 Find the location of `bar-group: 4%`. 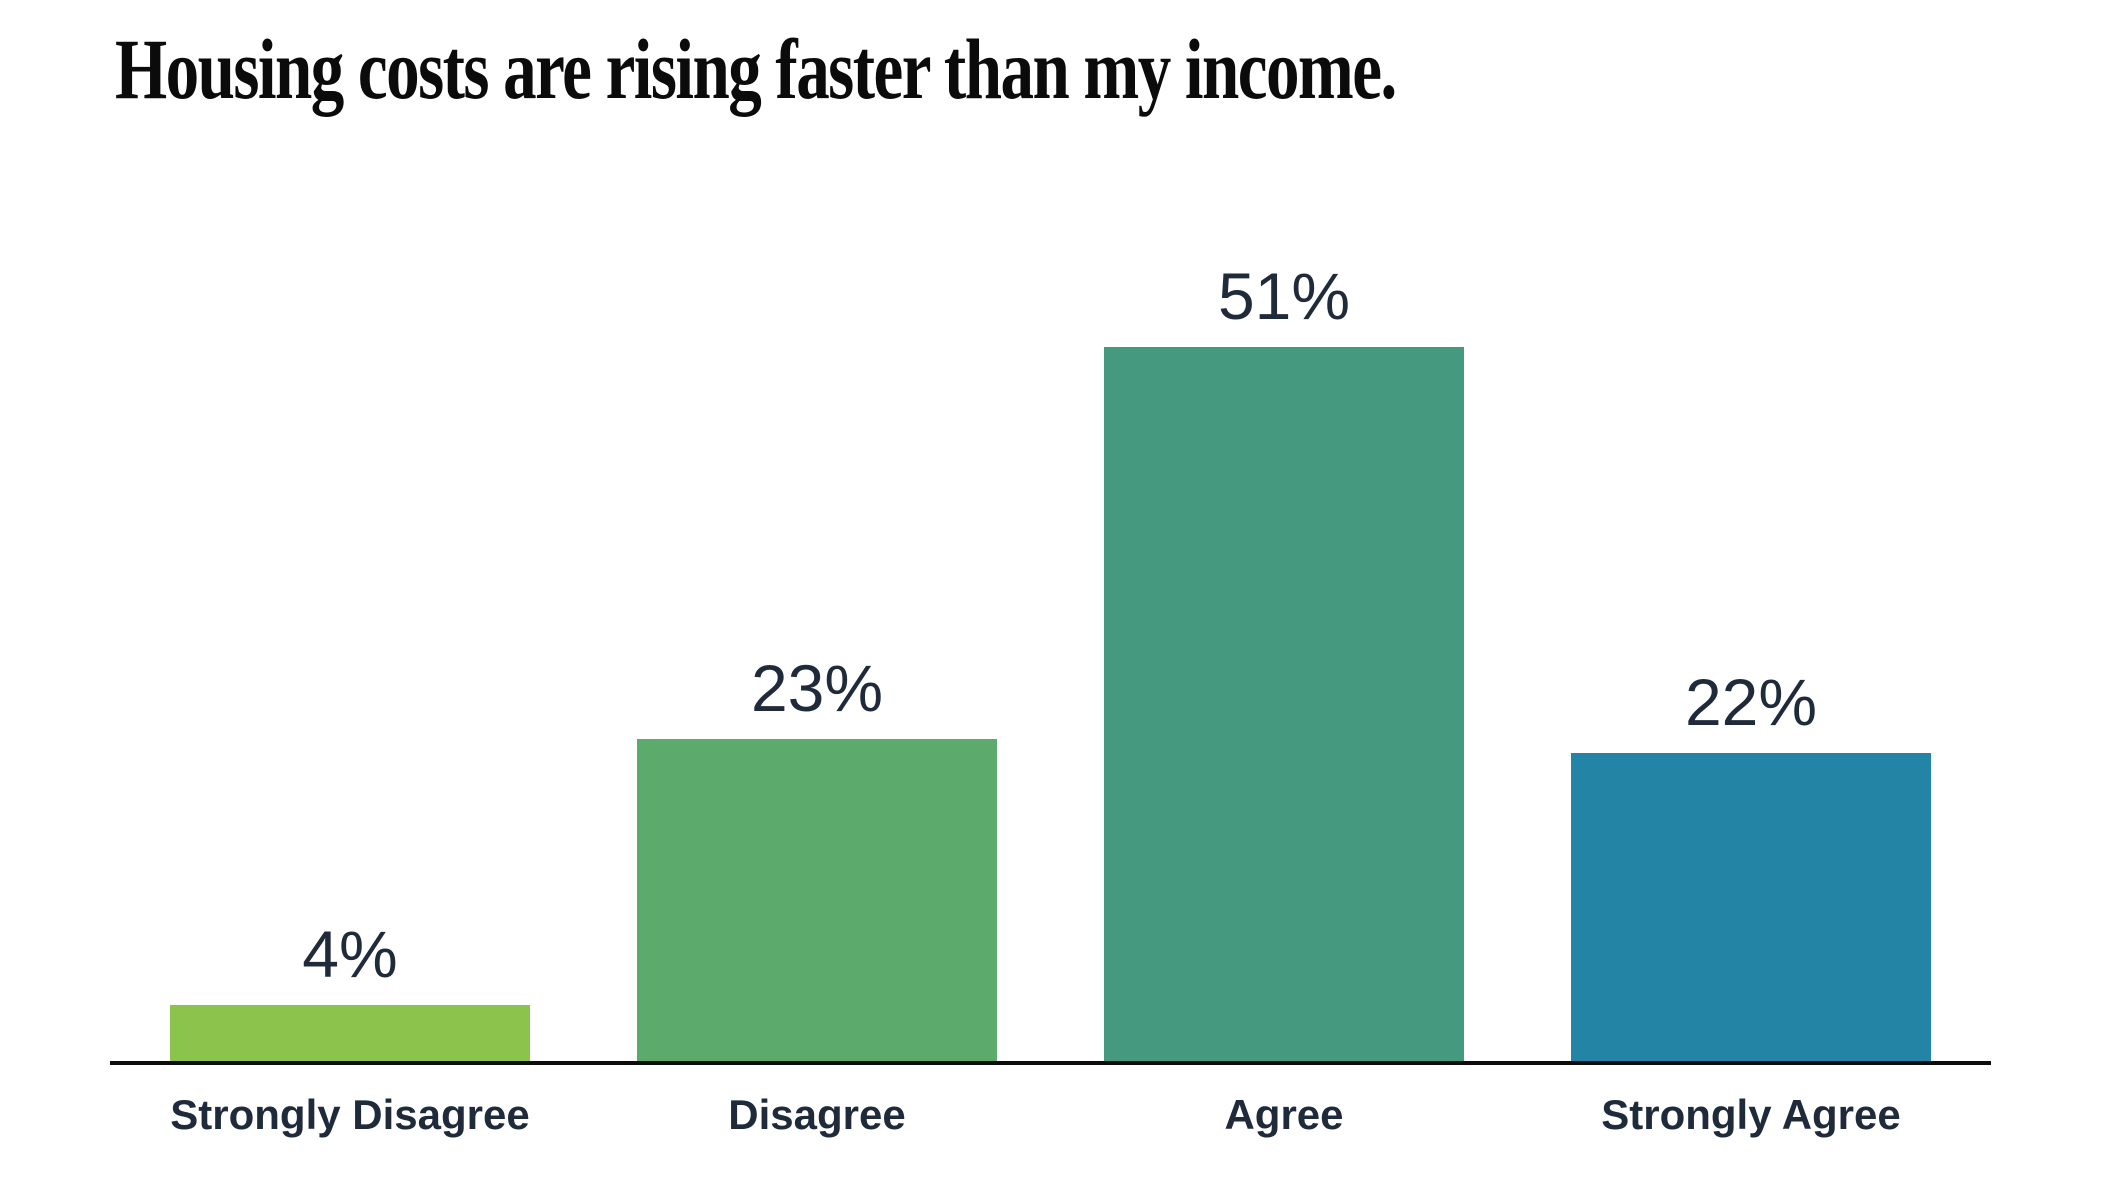

bar-group: 4% is located at coordinates (350, 991).